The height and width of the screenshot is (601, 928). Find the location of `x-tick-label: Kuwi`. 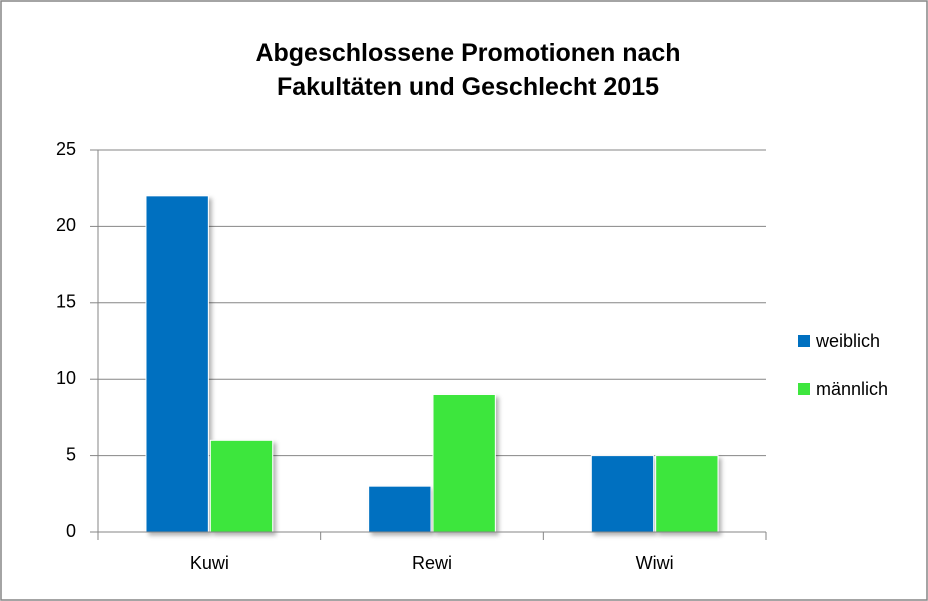

x-tick-label: Kuwi is located at coordinates (209, 563).